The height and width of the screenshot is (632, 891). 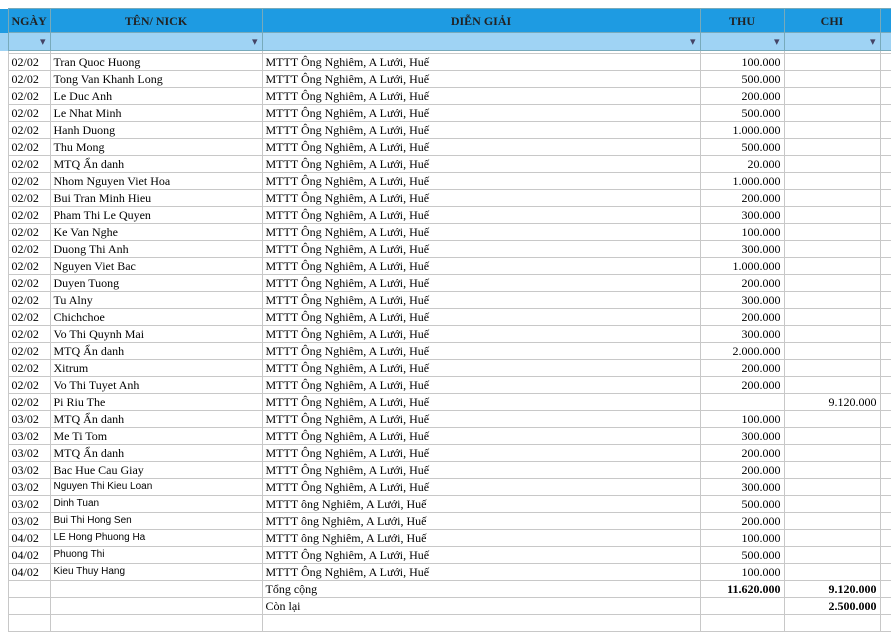 What do you see at coordinates (742, 79) in the screenshot?
I see `income-cell: 500.000` at bounding box center [742, 79].